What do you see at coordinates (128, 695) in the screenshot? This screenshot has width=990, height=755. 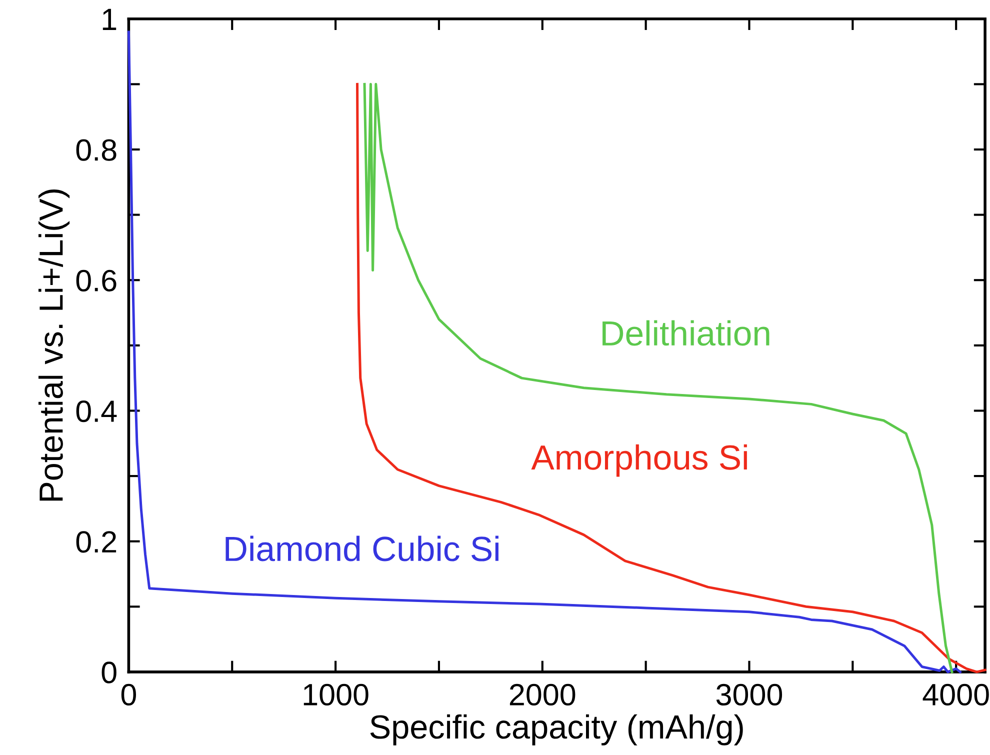 I see `x-tick-label: 0` at bounding box center [128, 695].